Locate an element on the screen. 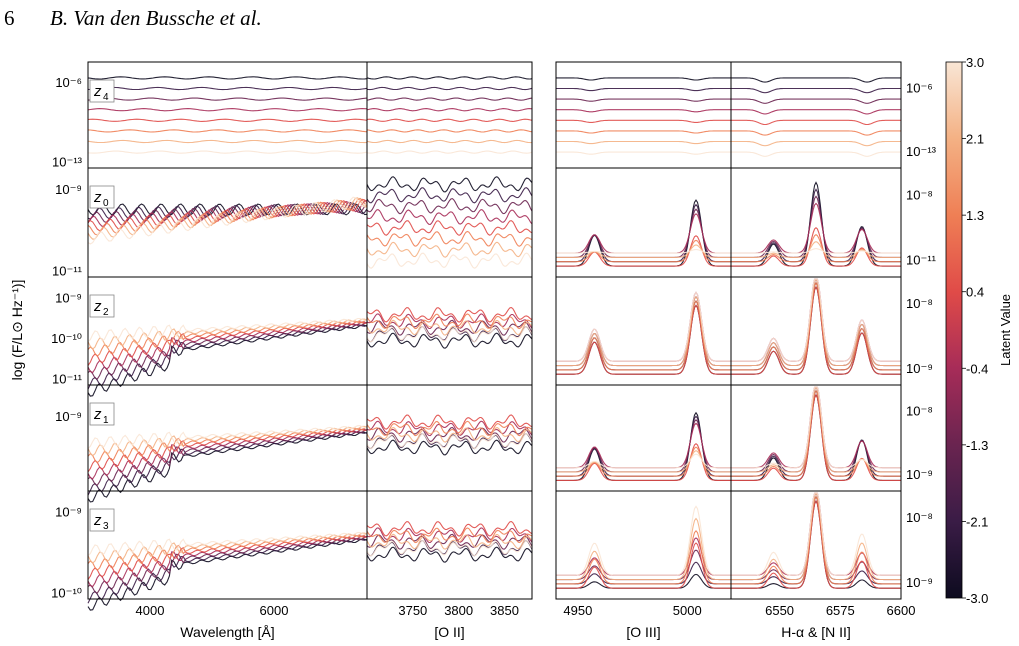 This screenshot has height=646, width=1019. panel-z2-col0 is located at coordinates (227, 336).